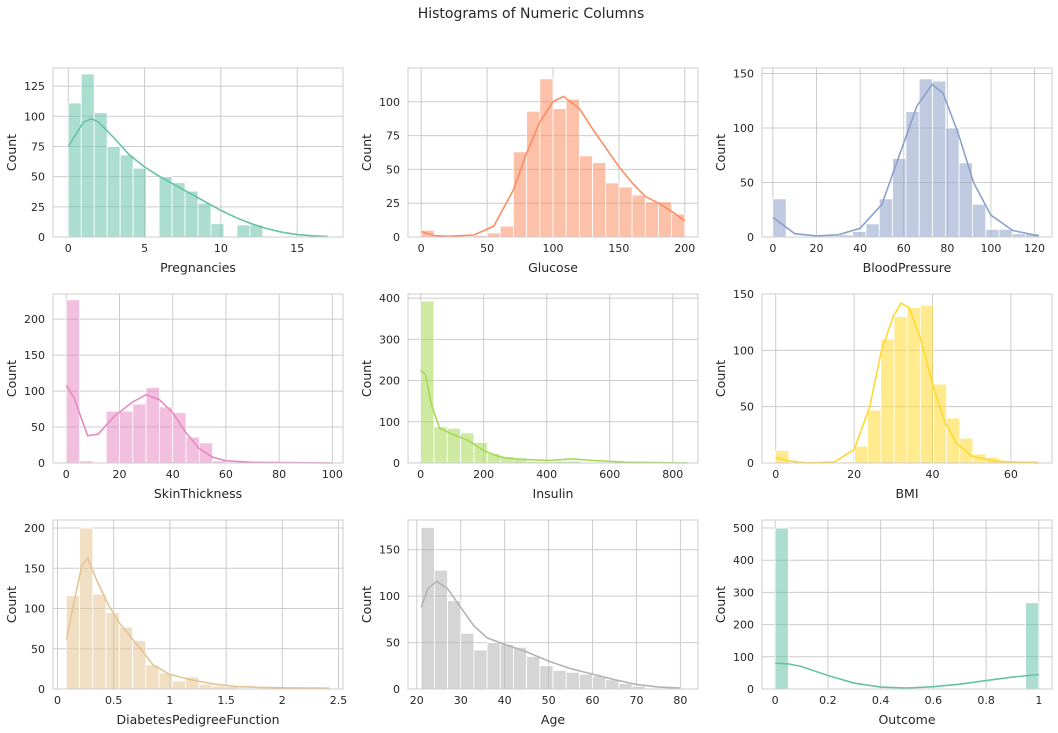 Image resolution: width=1058 pixels, height=733 pixels. Describe the element at coordinates (1034, 248) in the screenshot. I see `x-tick-label: 120` at that location.